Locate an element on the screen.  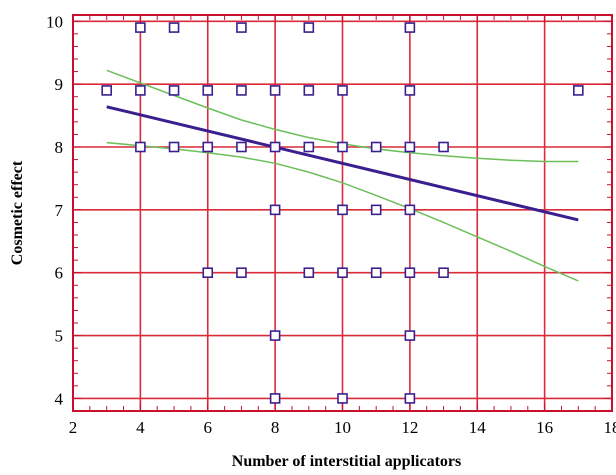
x-tick-label: 16 is located at coordinates (544, 427).